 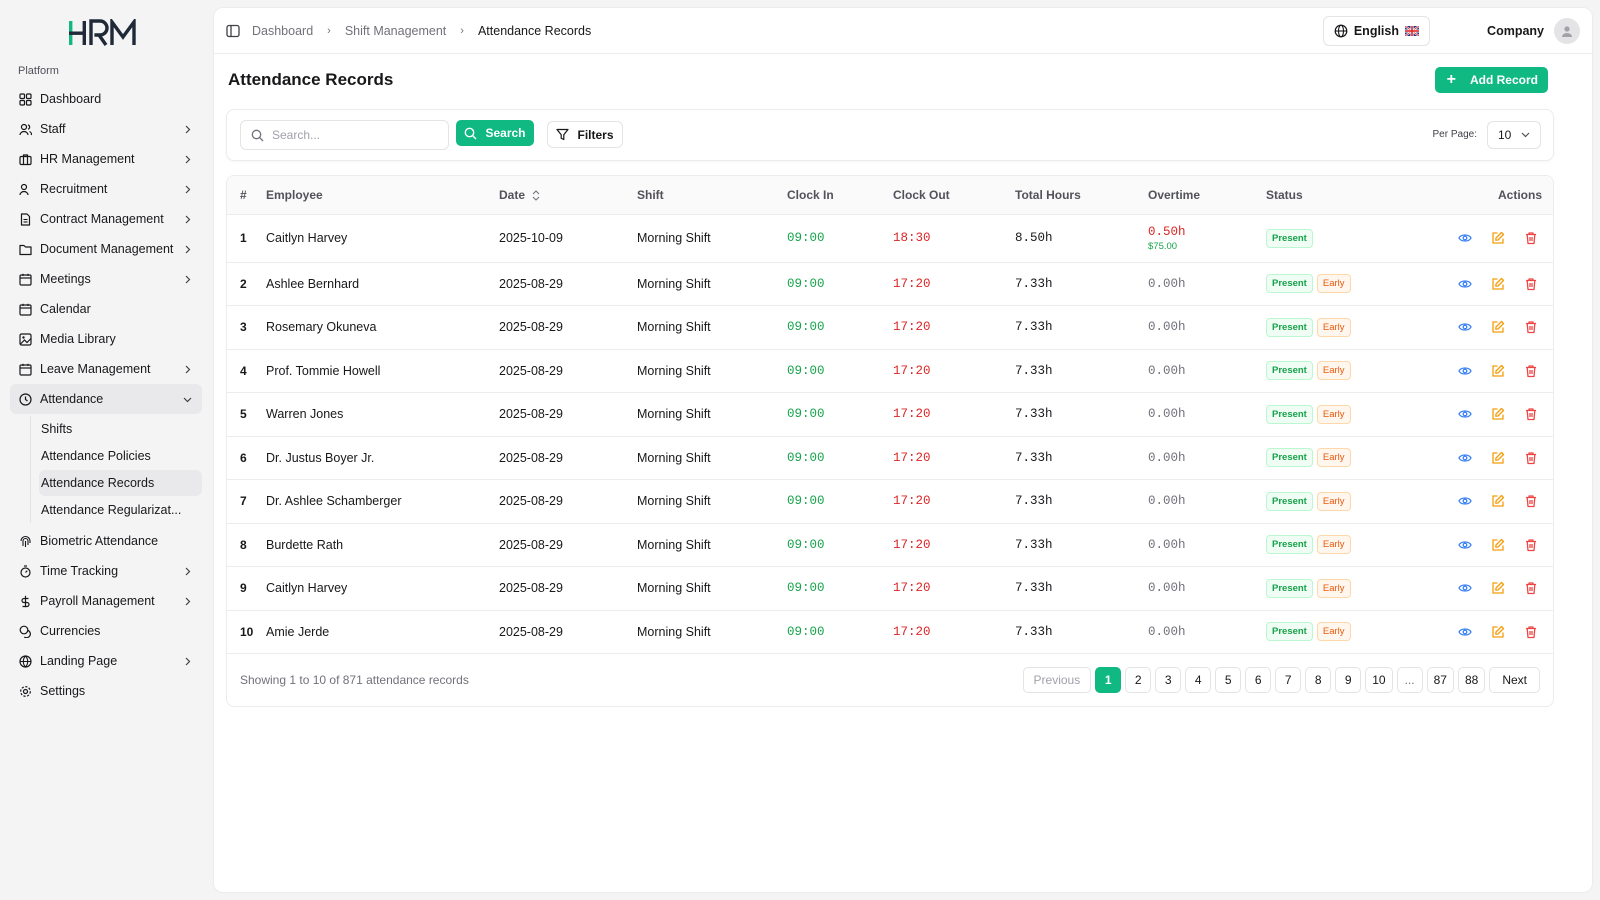 I want to click on sidebar-item-staff: Staff, so click(x=106, y=129).